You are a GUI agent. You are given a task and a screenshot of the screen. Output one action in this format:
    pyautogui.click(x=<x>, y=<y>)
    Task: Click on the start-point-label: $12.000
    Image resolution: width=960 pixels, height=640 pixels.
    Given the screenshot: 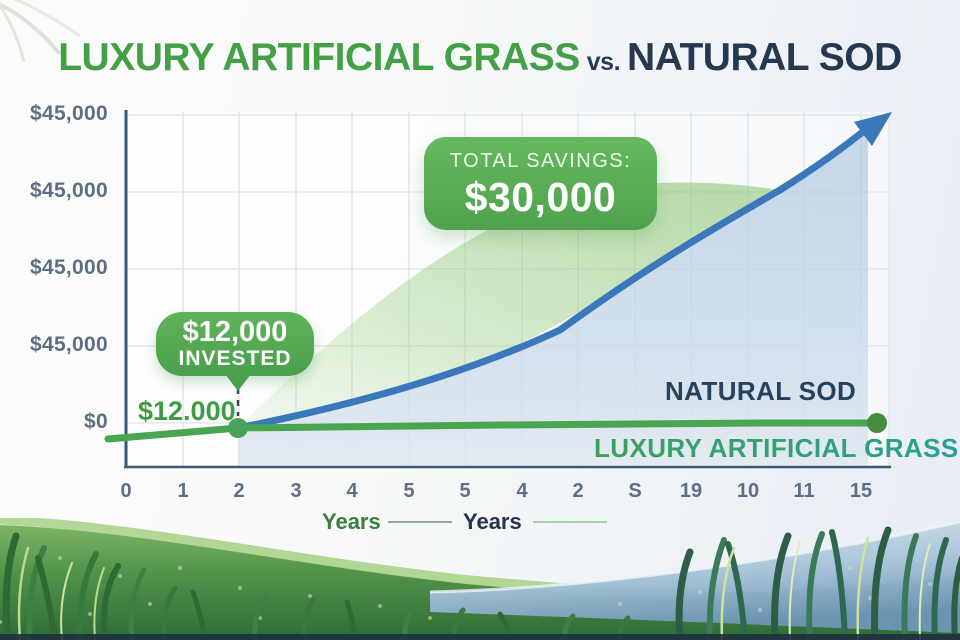 What is the action you would take?
    pyautogui.click(x=187, y=411)
    